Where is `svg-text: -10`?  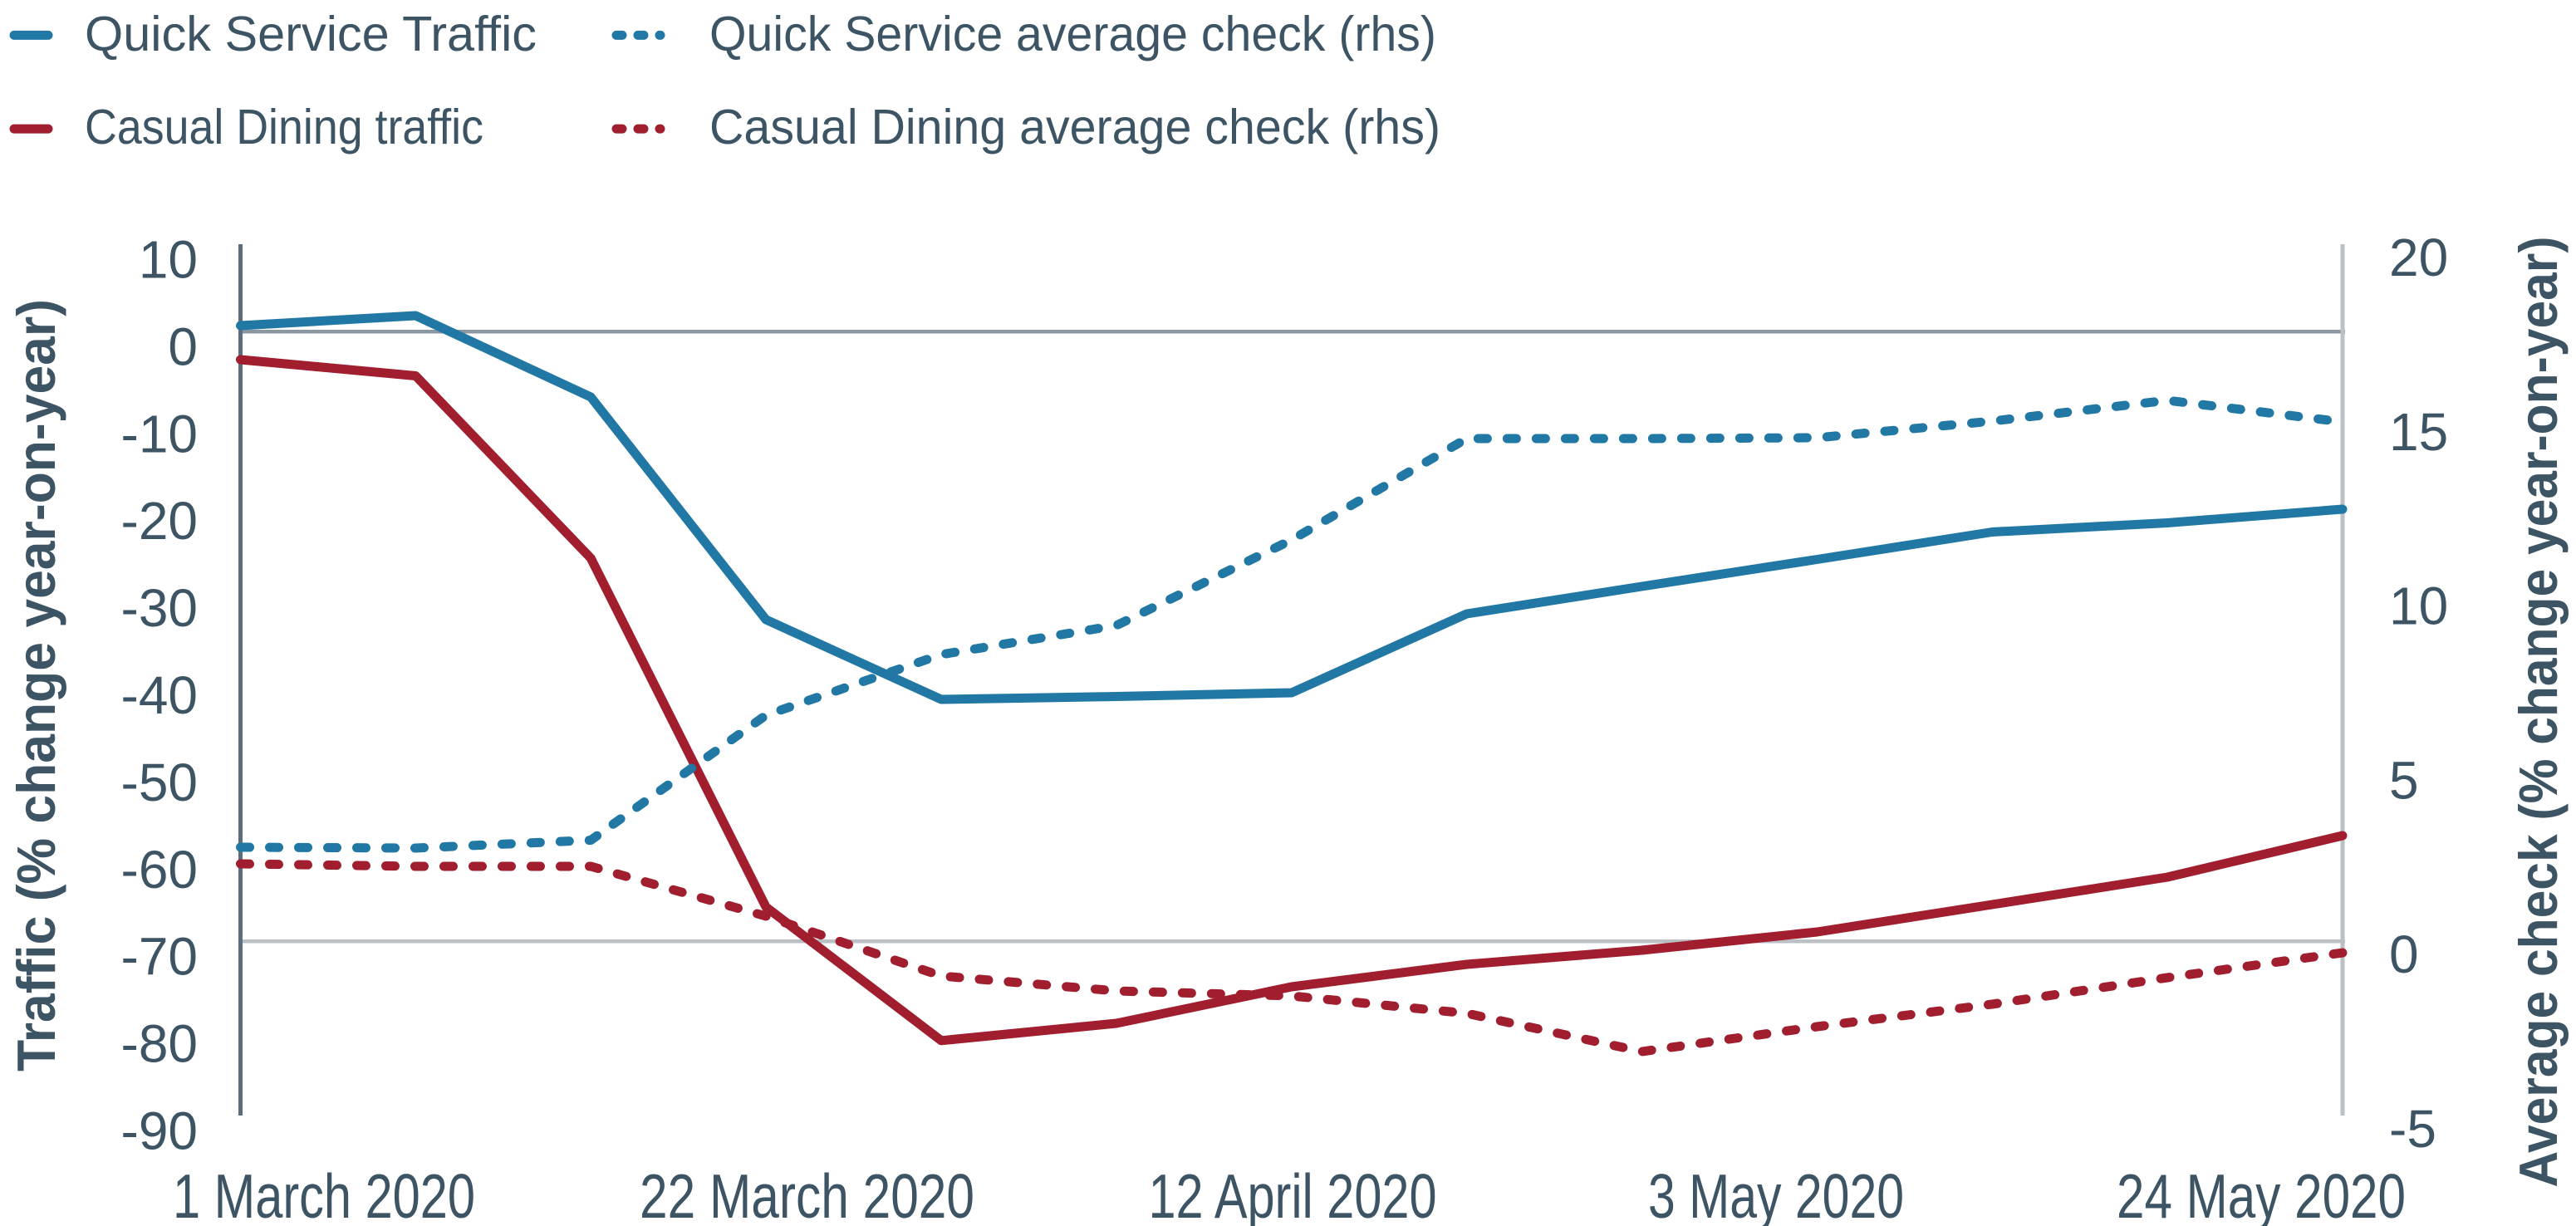
svg-text: -10 is located at coordinates (160, 433).